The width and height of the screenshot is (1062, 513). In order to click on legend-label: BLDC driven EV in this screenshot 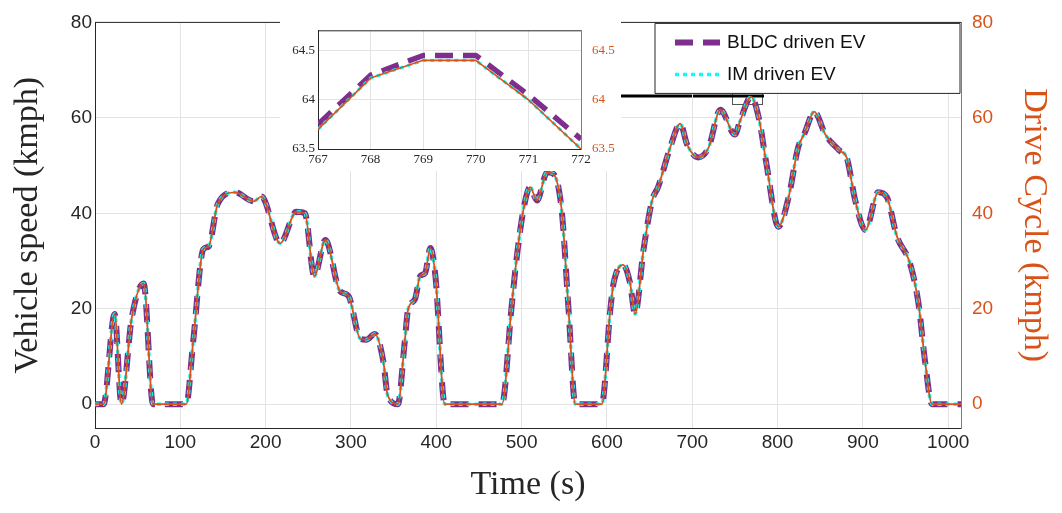, I will do `click(796, 41)`.